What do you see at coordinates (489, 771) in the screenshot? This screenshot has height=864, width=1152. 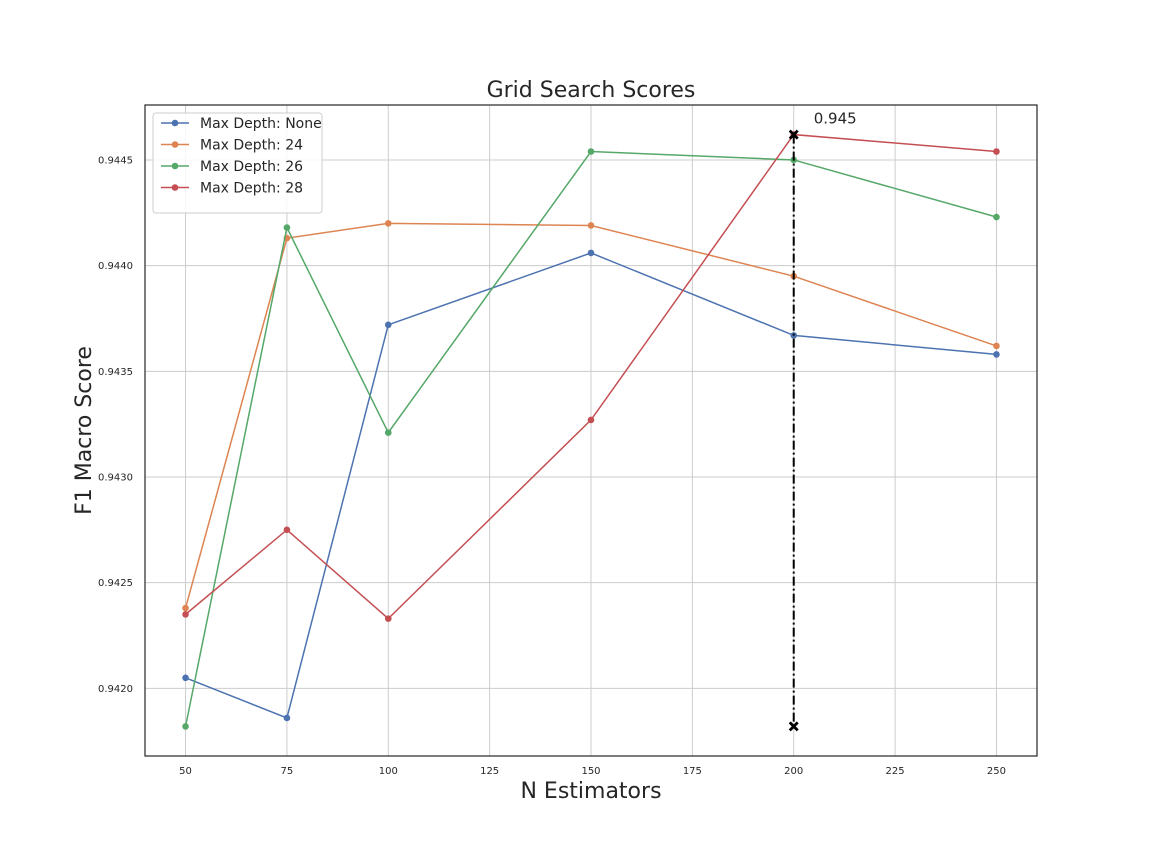 I see `x-tick-label: 125` at bounding box center [489, 771].